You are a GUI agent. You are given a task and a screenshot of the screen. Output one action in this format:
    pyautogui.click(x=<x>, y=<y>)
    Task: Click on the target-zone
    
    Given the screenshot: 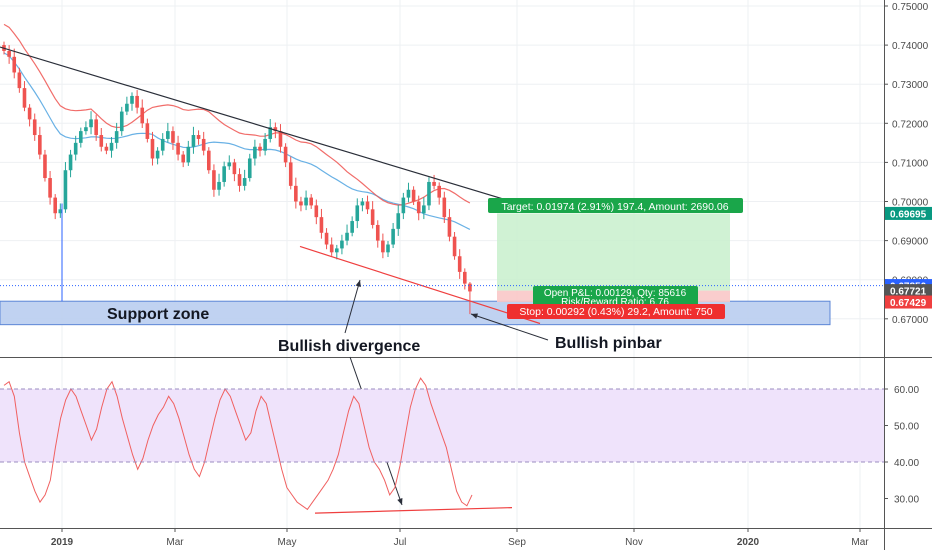 What is the action you would take?
    pyautogui.click(x=613, y=252)
    